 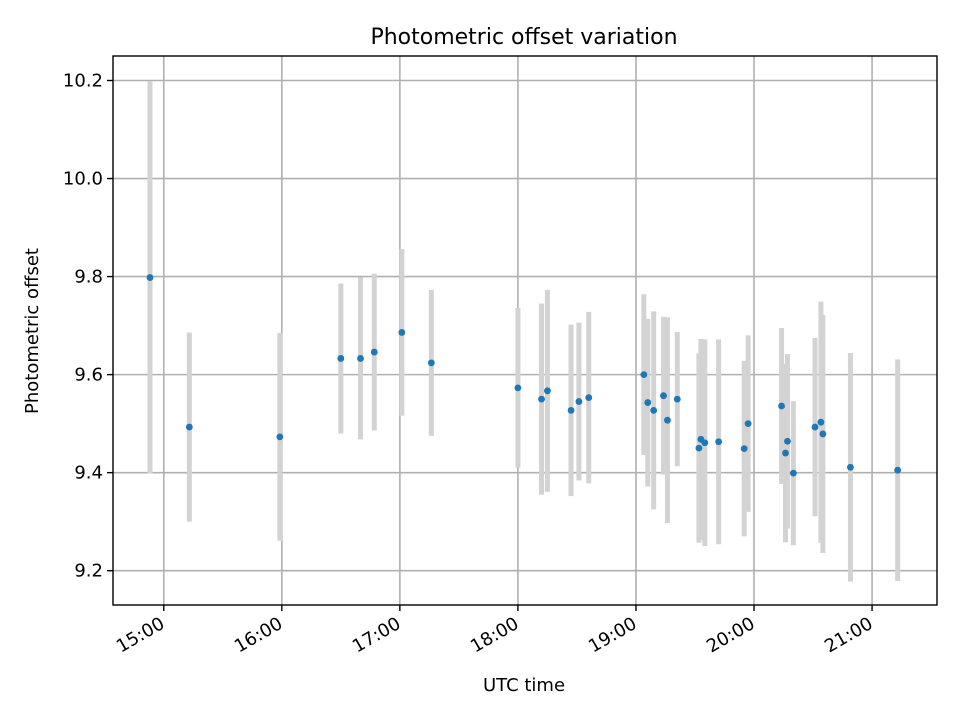 I want to click on y-tick-label: 9.8, so click(x=88, y=277).